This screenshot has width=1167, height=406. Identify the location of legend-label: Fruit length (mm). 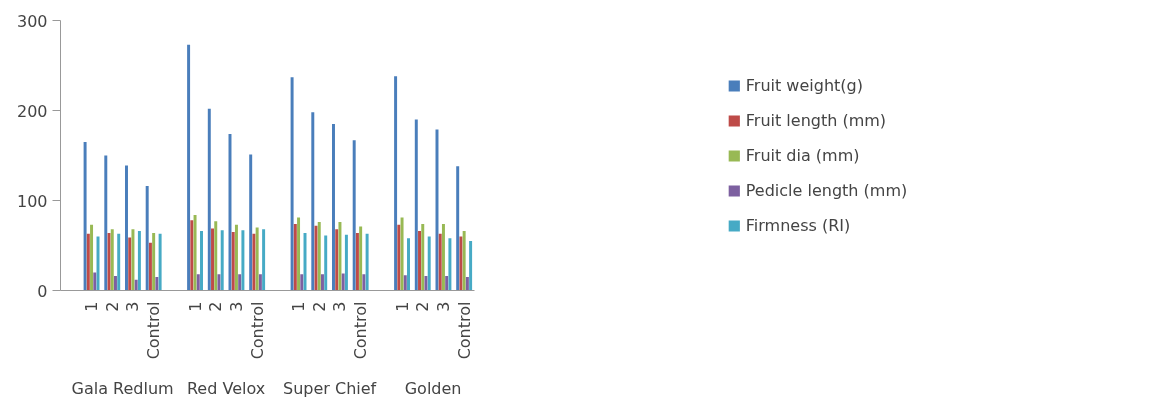
(816, 120).